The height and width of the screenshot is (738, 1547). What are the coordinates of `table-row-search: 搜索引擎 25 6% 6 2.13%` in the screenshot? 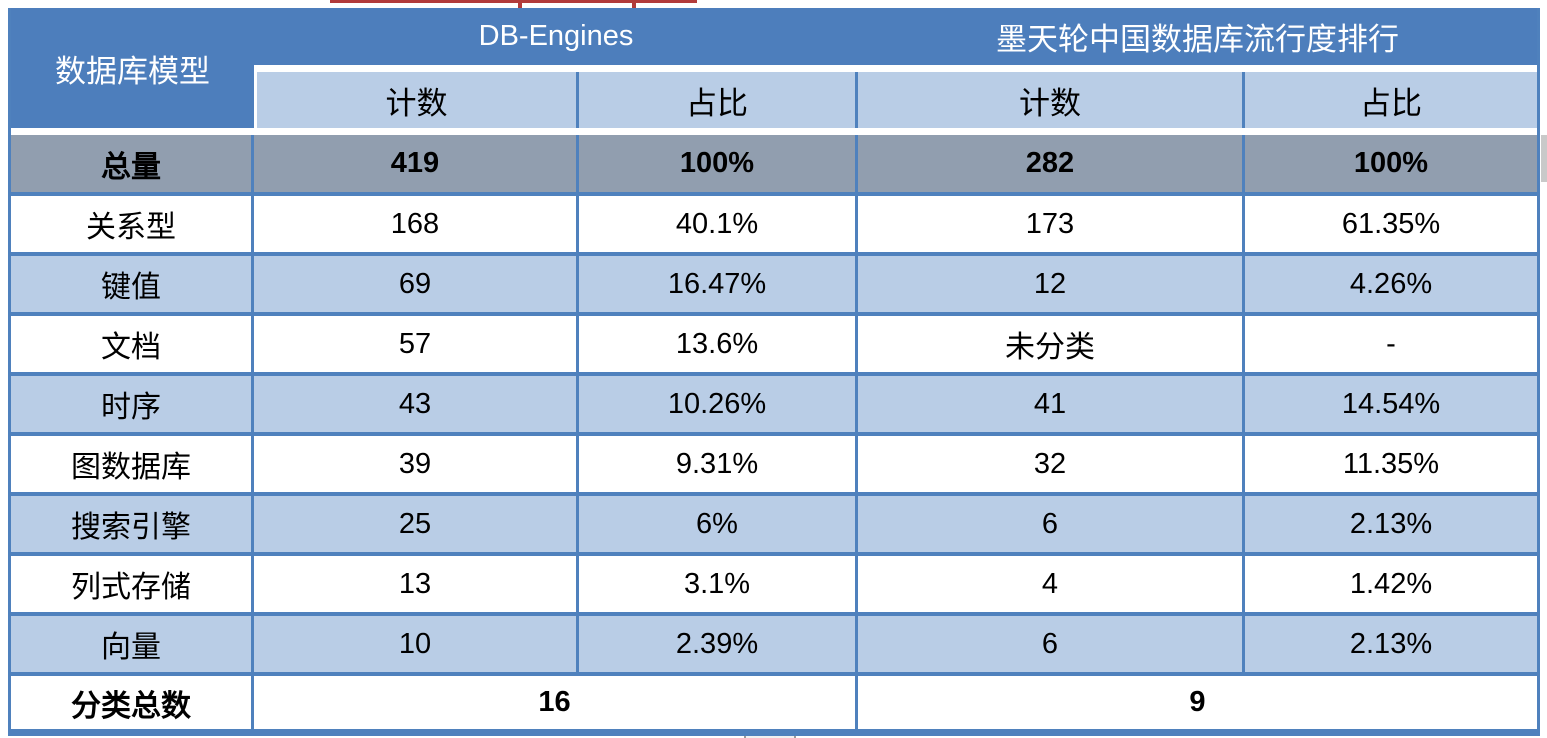 It's located at (774, 522).